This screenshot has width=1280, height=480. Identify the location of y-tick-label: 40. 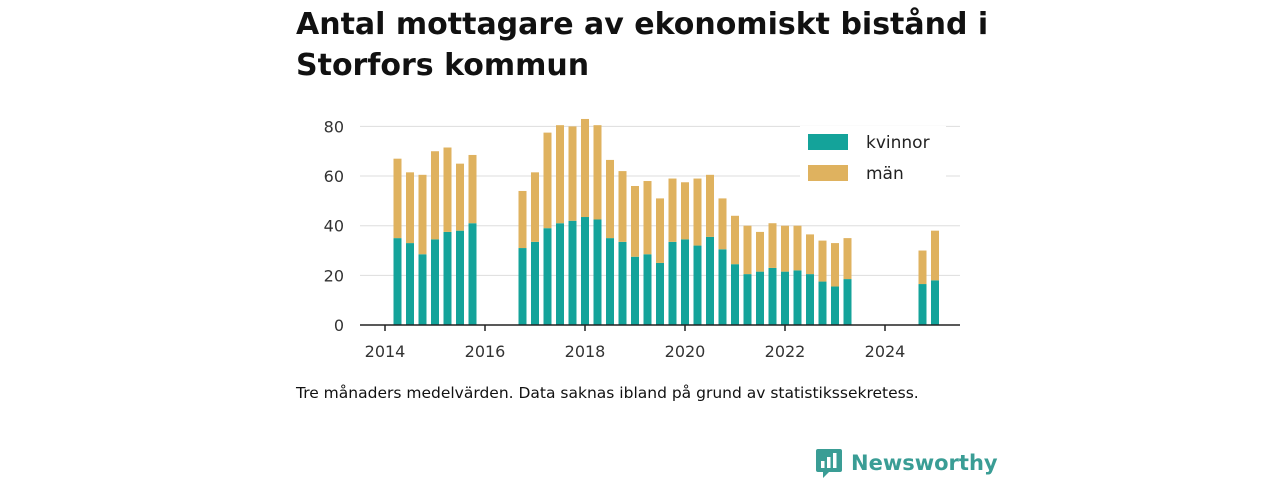
(334, 226).